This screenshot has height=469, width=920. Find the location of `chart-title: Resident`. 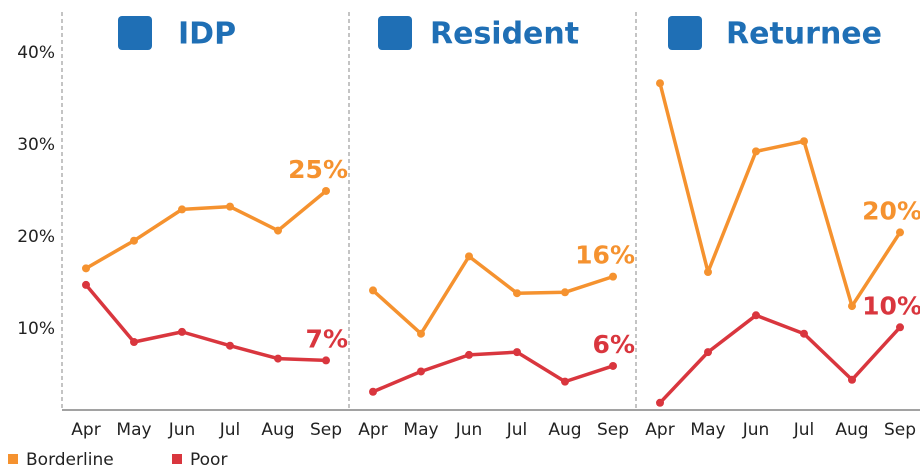

chart-title: Resident is located at coordinates (504, 34).